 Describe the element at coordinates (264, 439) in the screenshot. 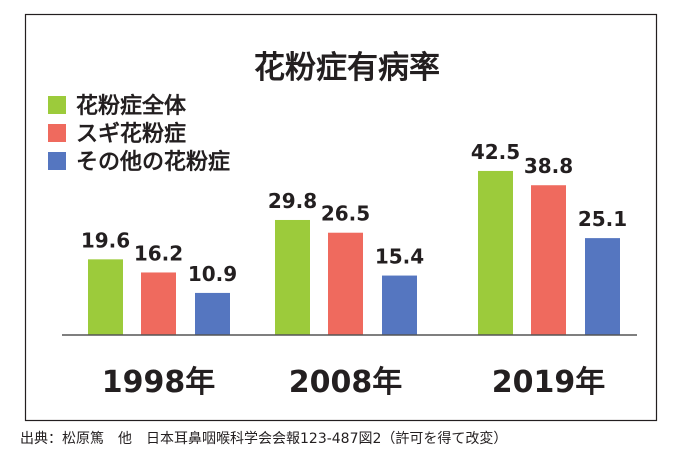

I see `source-caption: 出典：松原篤 他 日本耳鼻咽喉科学会会報123-487図2（許可を得て改変）` at that location.